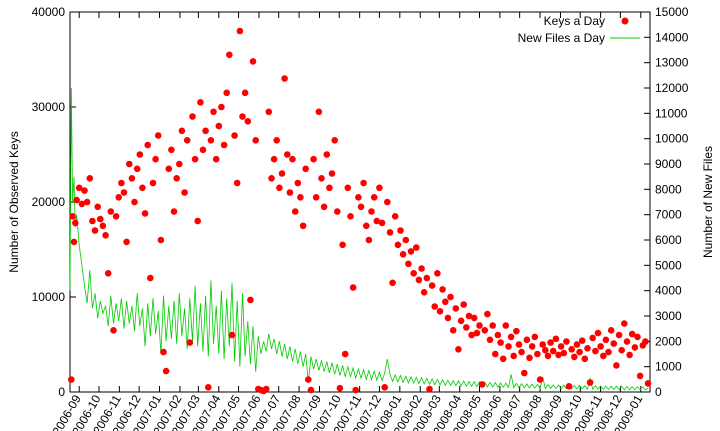  I want to click on right-tick-label: 14000, so click(672, 37).